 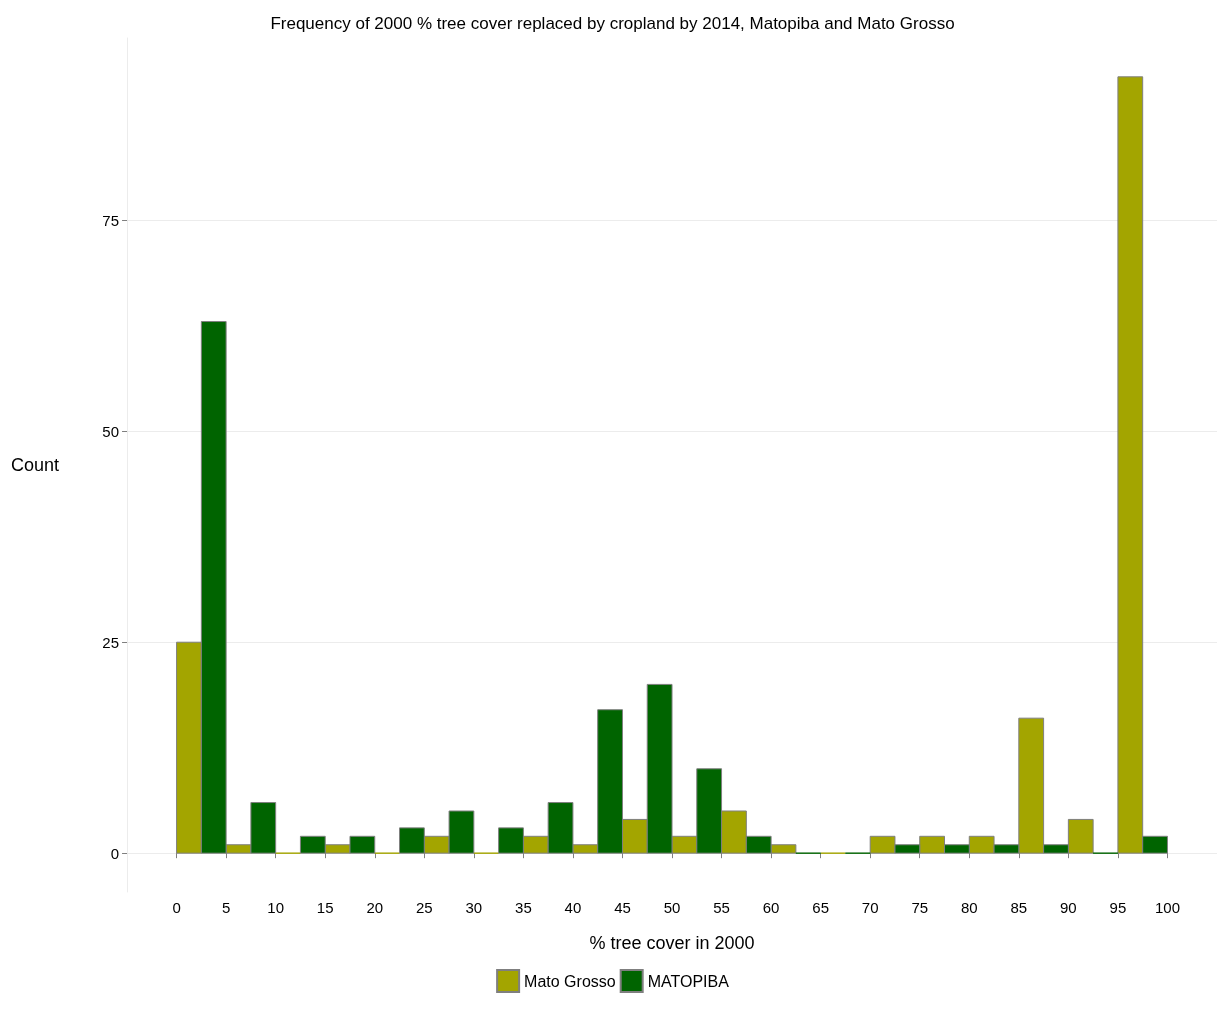 What do you see at coordinates (820, 907) in the screenshot?
I see `x-tick-label: 65` at bounding box center [820, 907].